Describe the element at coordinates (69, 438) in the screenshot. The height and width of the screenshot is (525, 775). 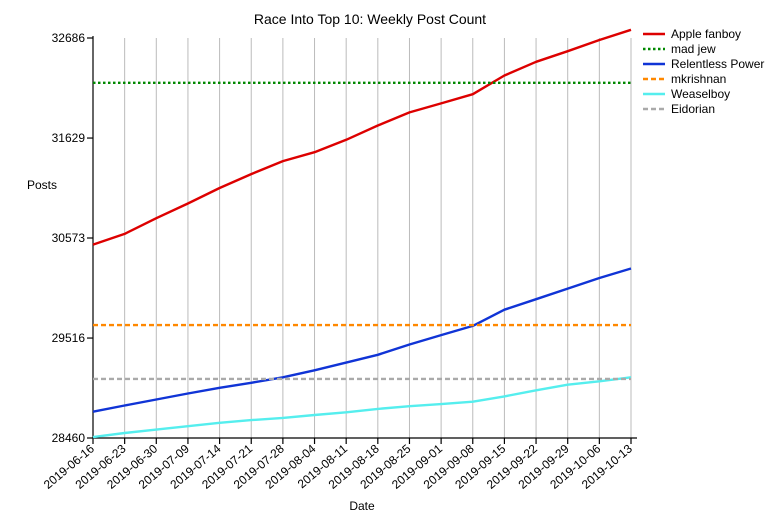
I see `y-tick-label: 28460` at that location.